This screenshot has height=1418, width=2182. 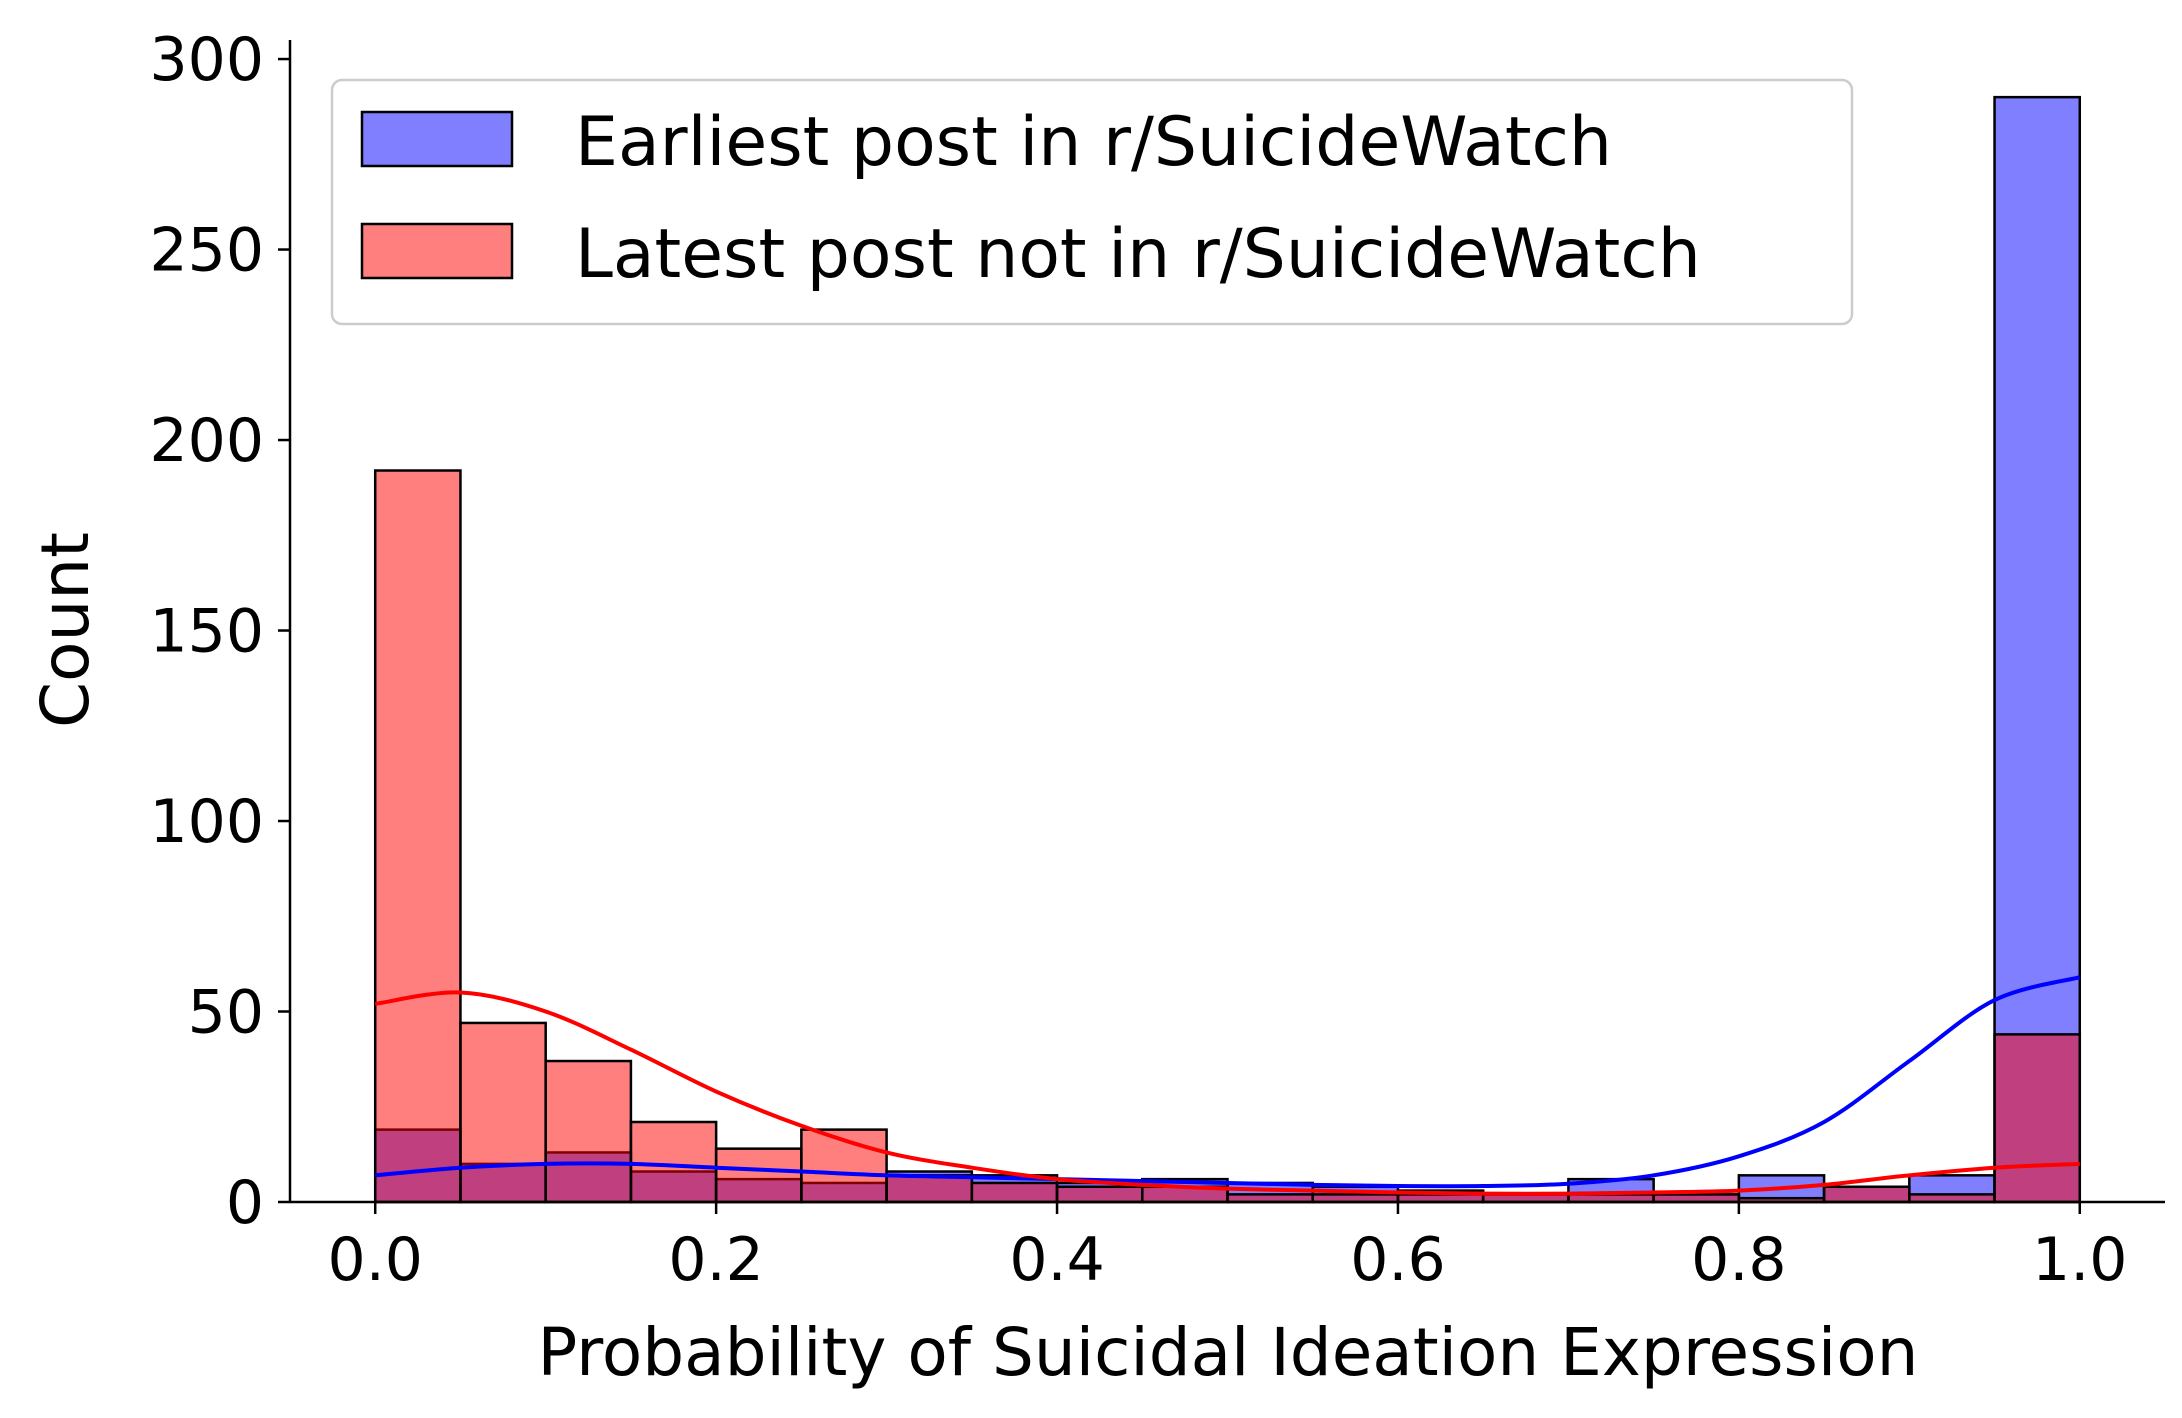 I want to click on kde-curves, so click(x=1227, y=1085).